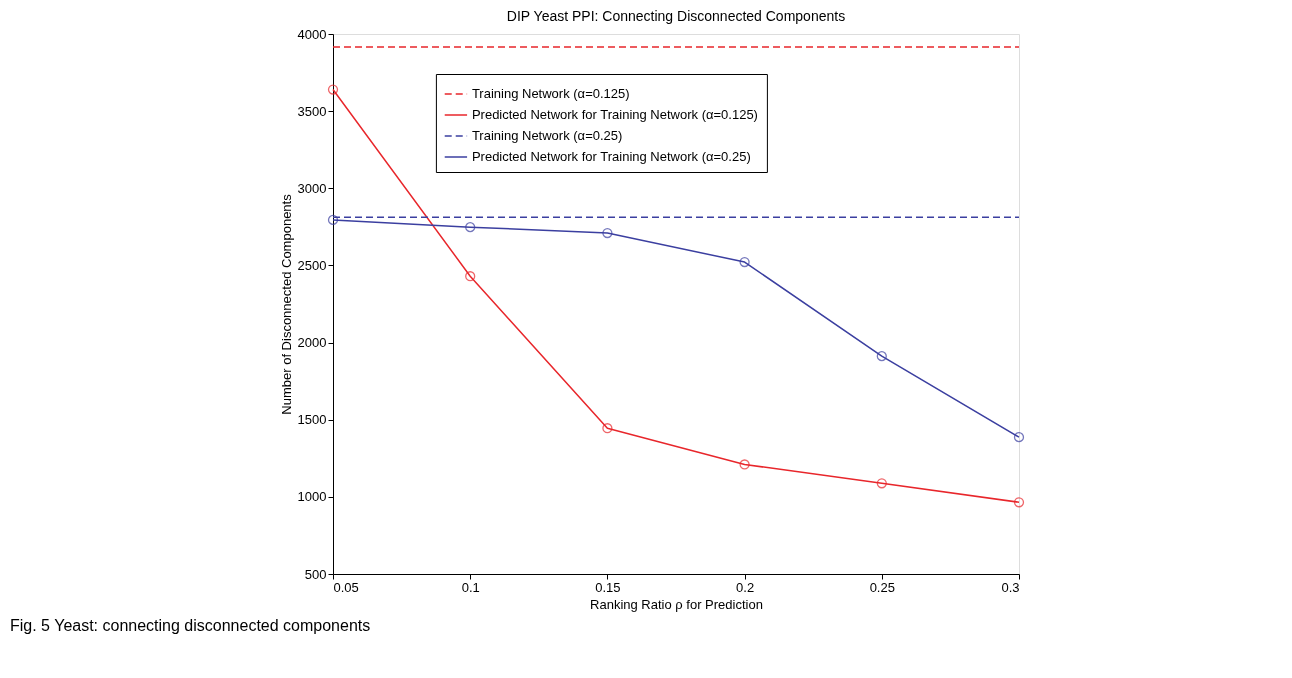 This screenshot has width=1292, height=678. Describe the element at coordinates (312, 265) in the screenshot. I see `y-tick-label: 2500` at that location.